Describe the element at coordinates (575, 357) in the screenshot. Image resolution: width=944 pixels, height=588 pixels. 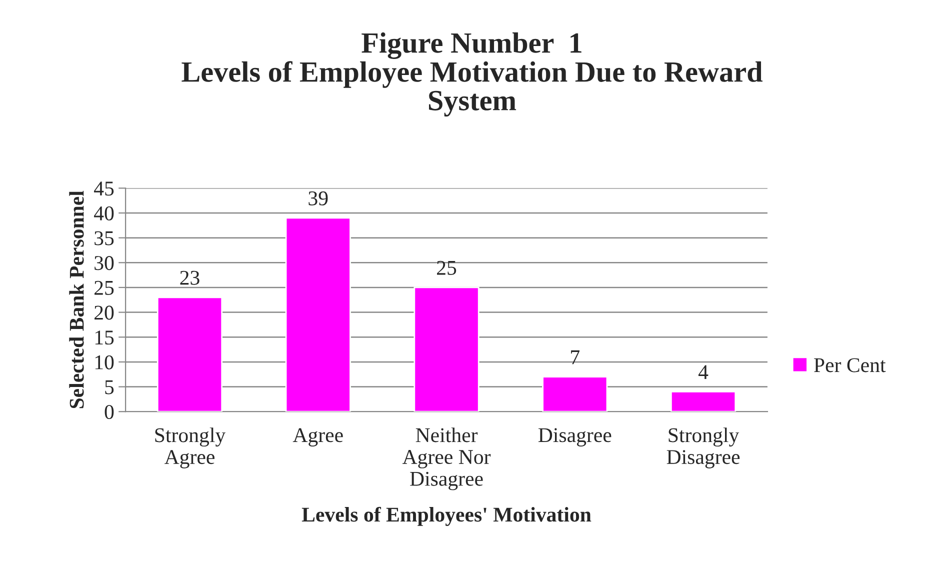
I see `data-label: 7` at that location.